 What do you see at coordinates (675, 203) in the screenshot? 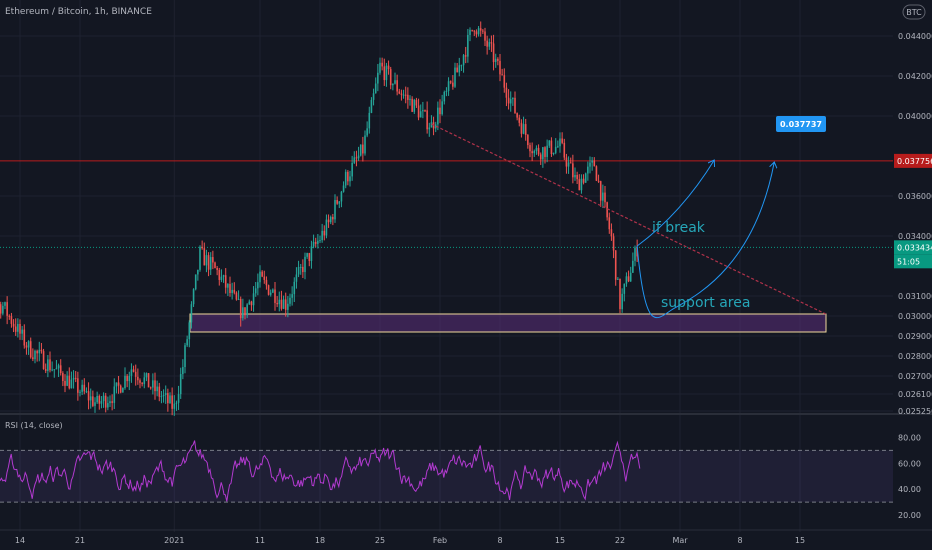
I see `projection-direct` at bounding box center [675, 203].